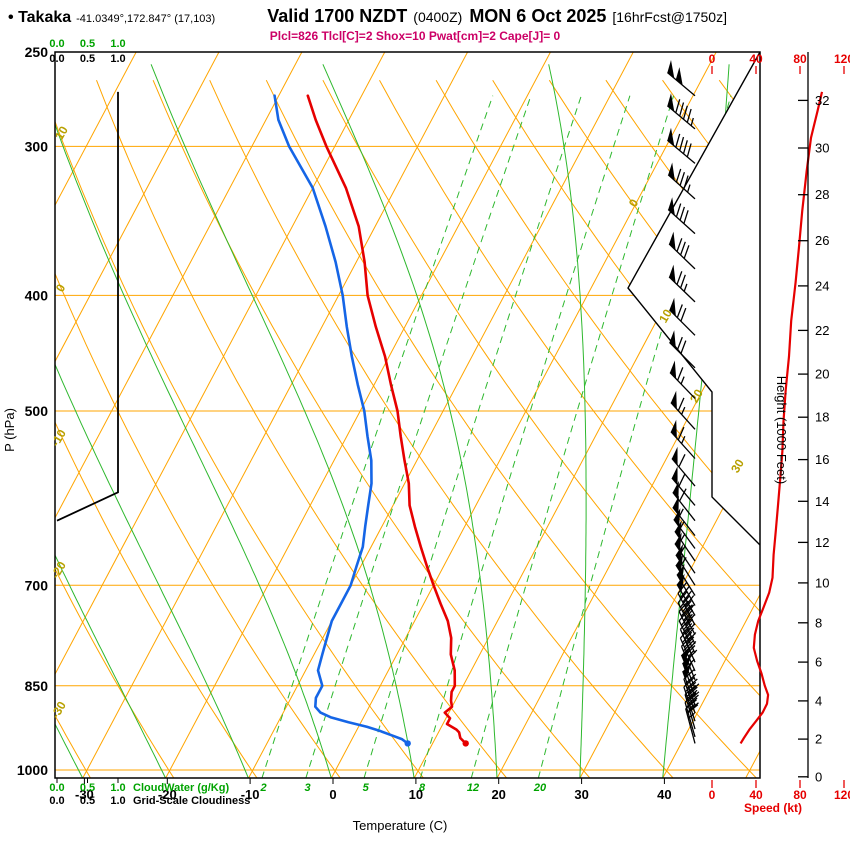 The height and width of the screenshot is (860, 850). I want to click on mixing-ratio-label: 20, so click(540, 788).